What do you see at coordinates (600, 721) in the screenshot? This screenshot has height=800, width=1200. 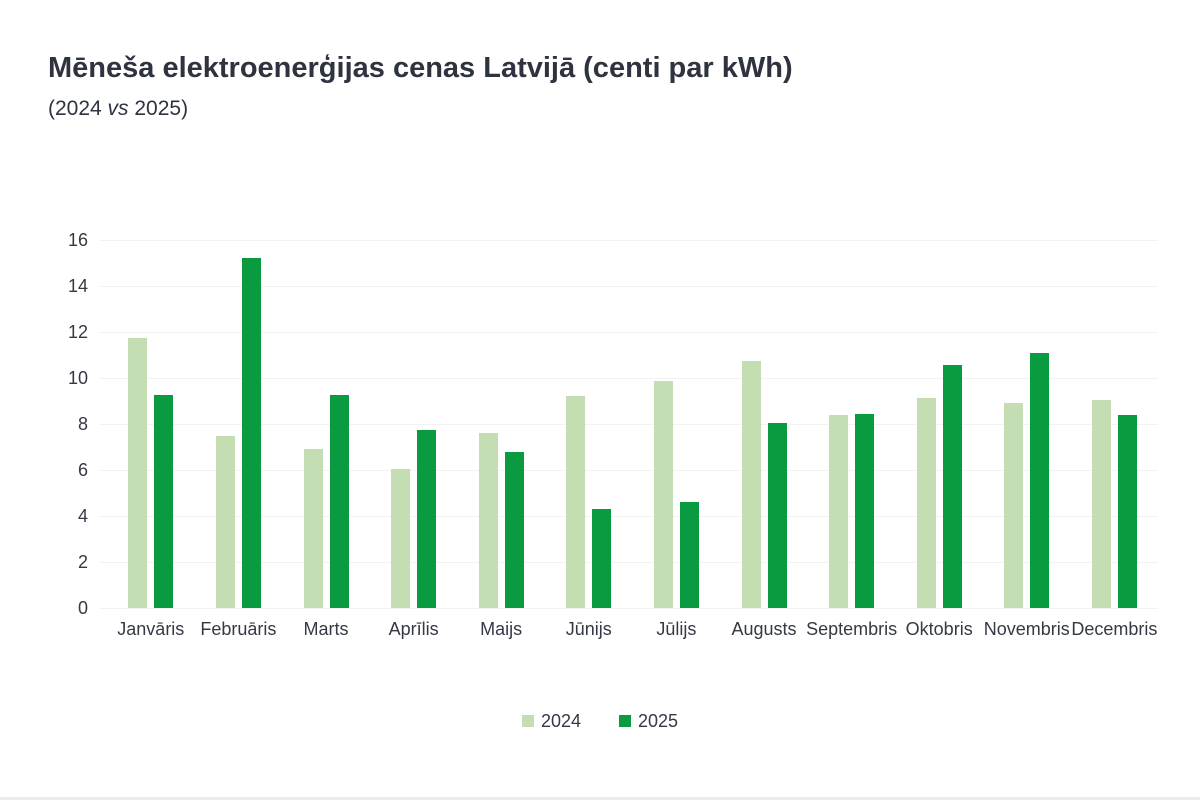 I see `chart-legend: 2024 2025` at bounding box center [600, 721].